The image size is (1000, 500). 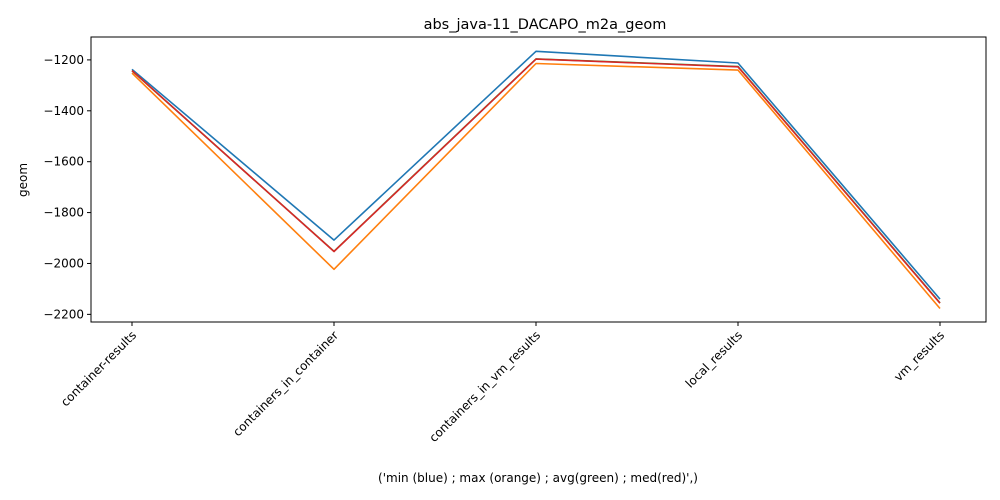 I want to click on chart-title: abs_java-11_DACAPO_m2a_geom, so click(x=545, y=25).